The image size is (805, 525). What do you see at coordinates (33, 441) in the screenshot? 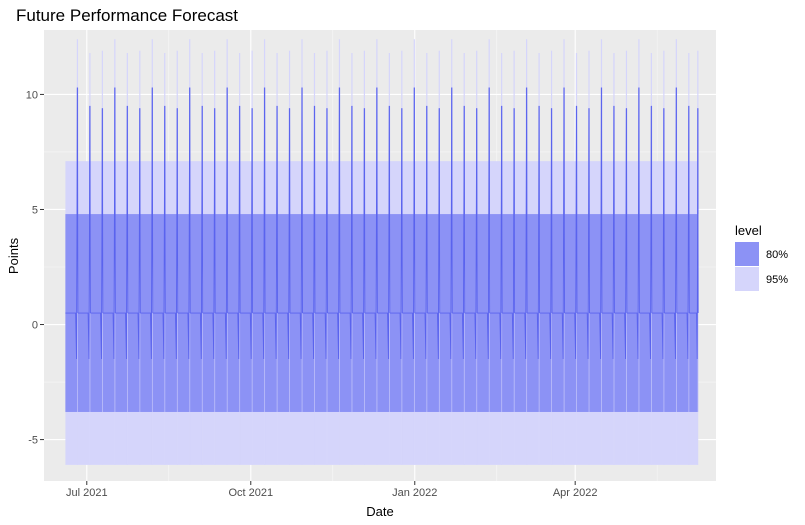
I see `y-tick-label: -5` at bounding box center [33, 441].